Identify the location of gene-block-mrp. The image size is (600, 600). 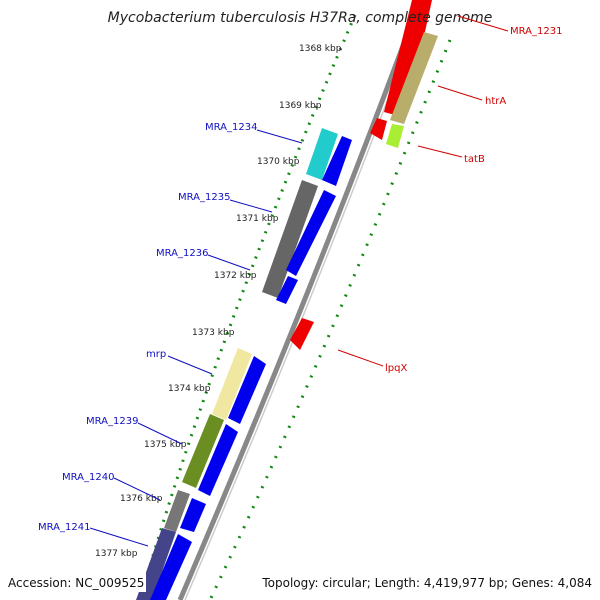
(232, 384).